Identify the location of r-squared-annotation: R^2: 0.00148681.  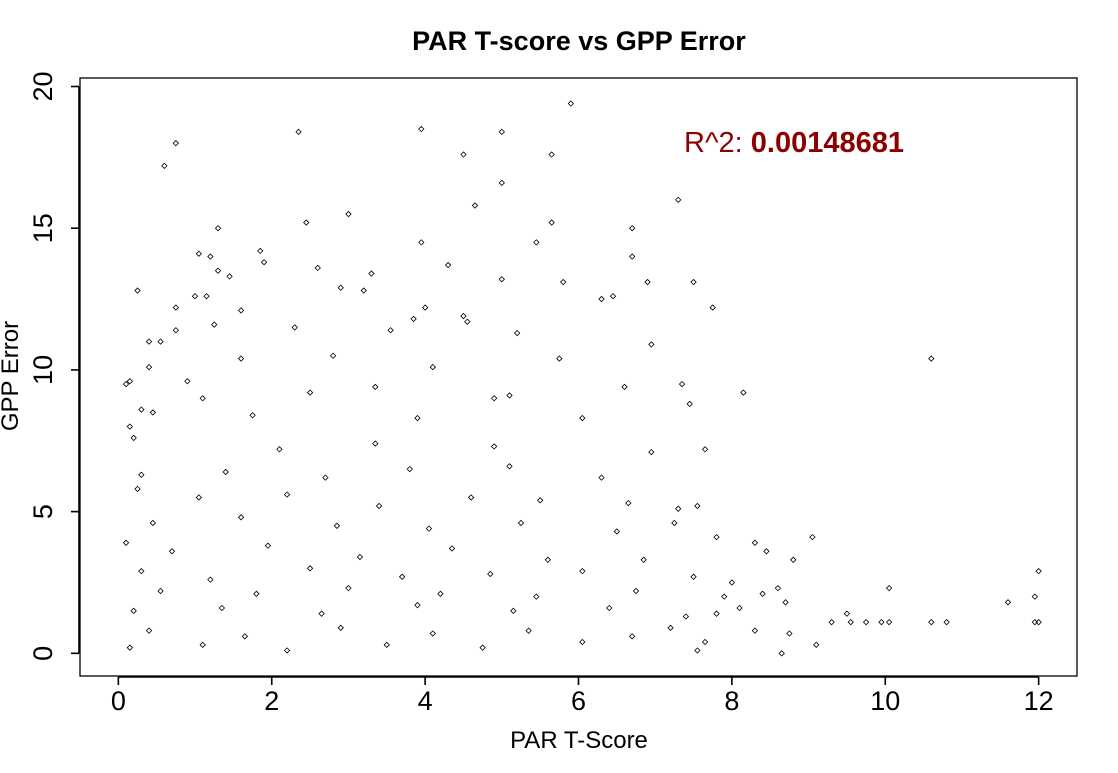
(794, 143).